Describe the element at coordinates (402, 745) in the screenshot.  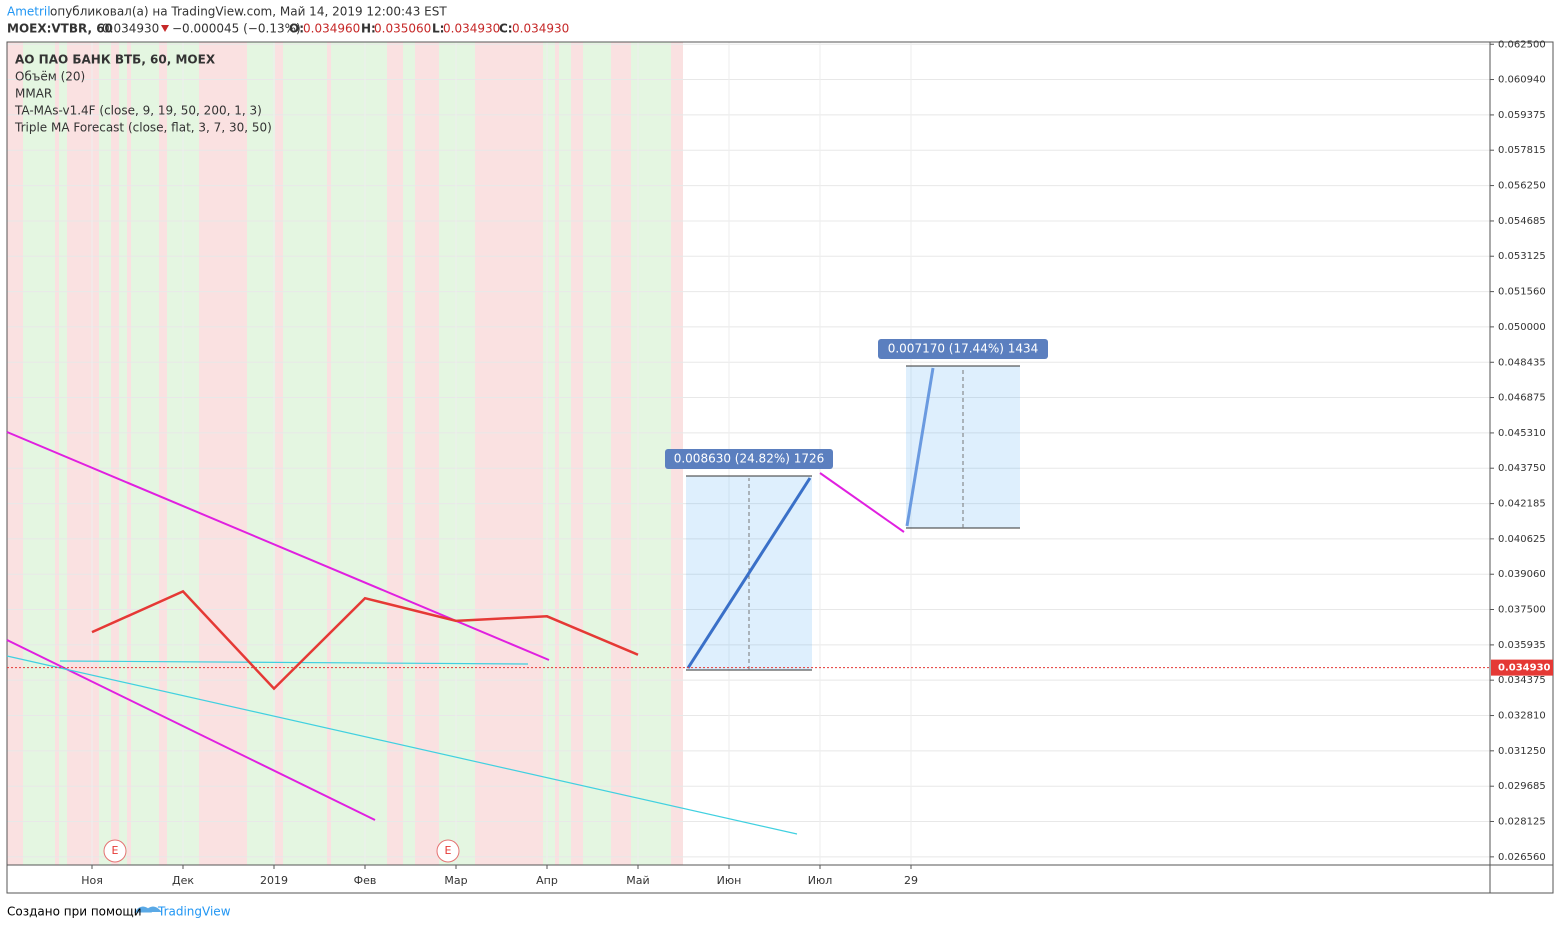
I see `trend-line` at that location.